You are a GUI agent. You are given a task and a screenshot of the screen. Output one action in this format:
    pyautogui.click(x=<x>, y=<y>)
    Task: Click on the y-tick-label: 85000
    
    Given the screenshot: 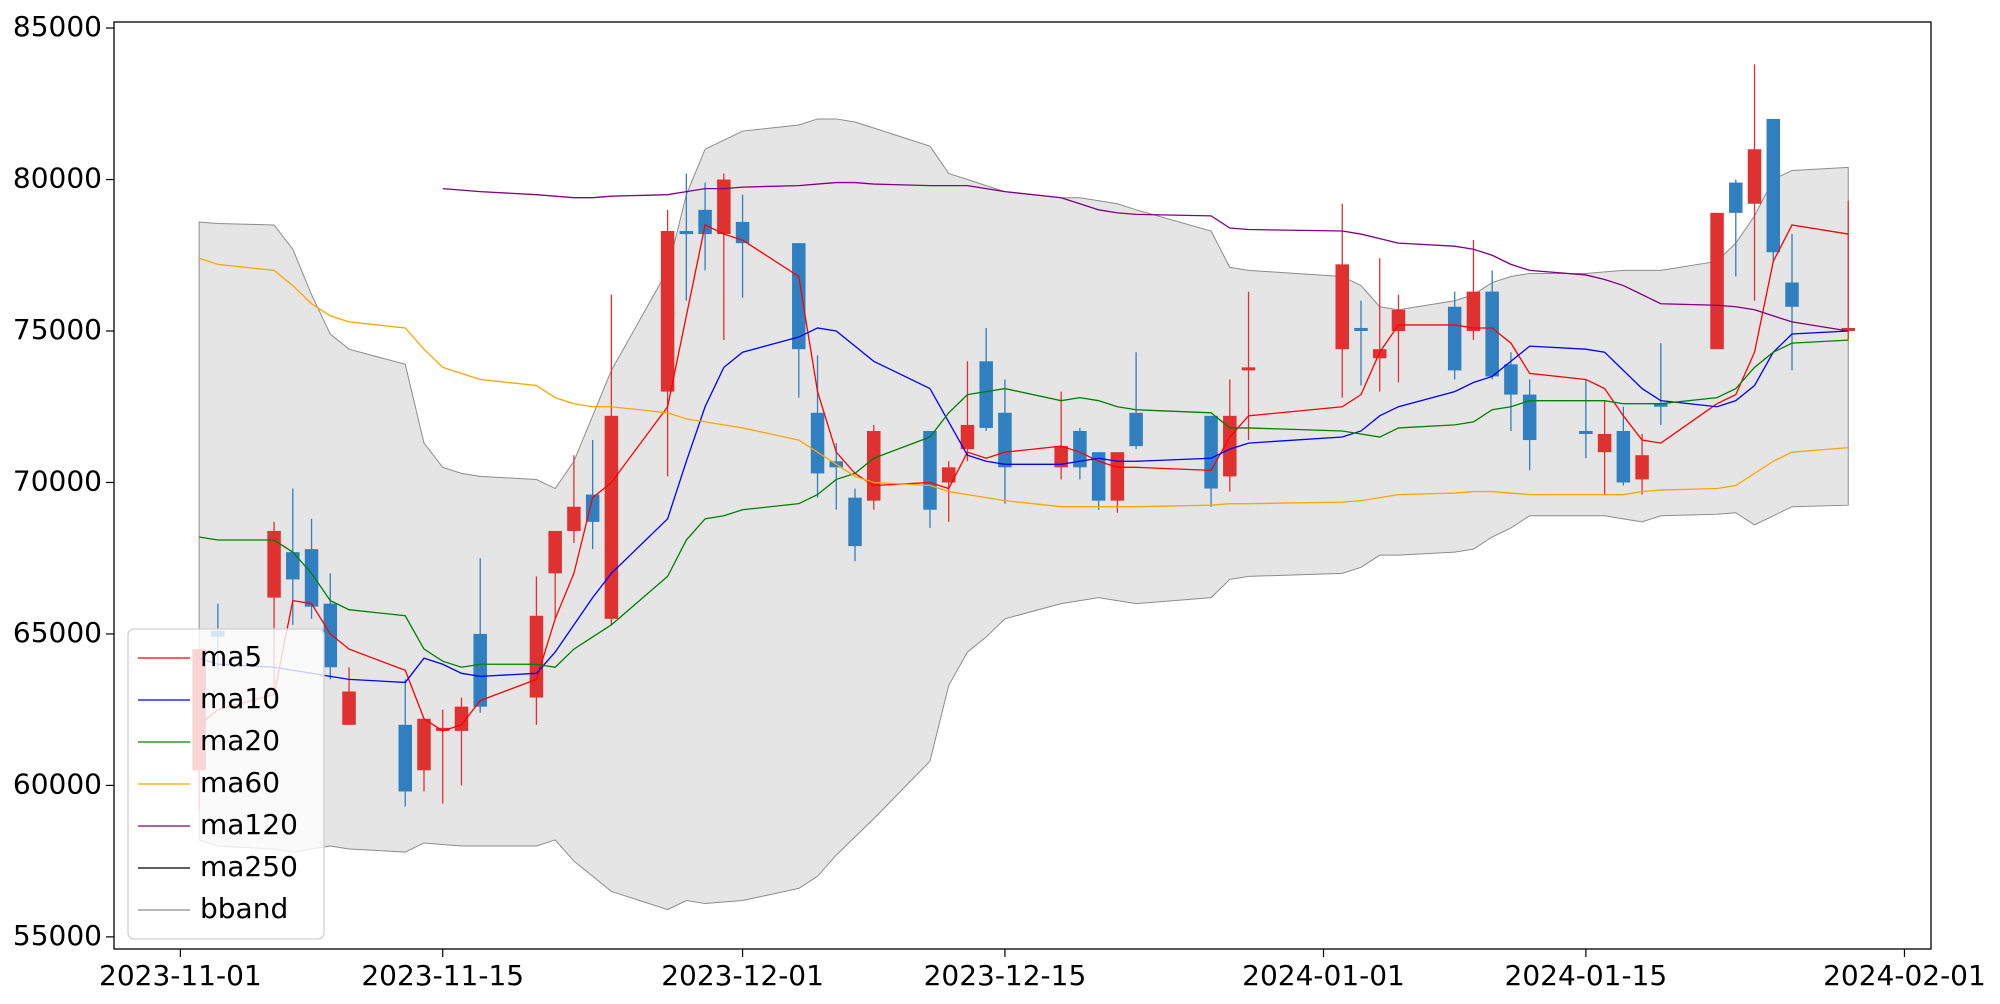 What is the action you would take?
    pyautogui.click(x=57, y=26)
    